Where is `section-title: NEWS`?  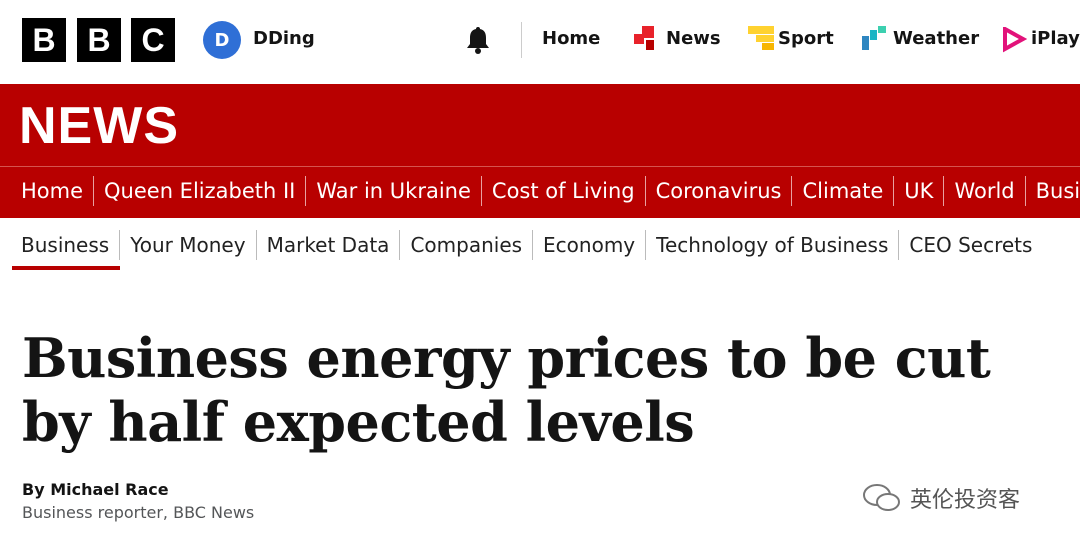
section-title: NEWS is located at coordinates (99, 126).